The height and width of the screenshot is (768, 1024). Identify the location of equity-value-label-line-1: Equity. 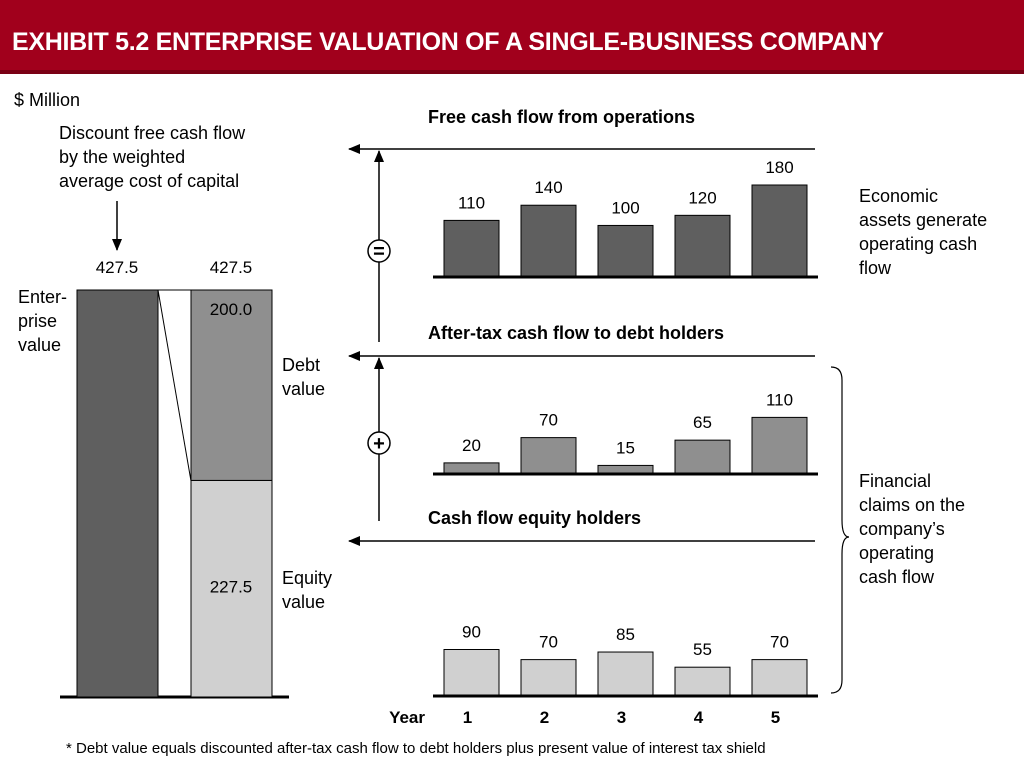
(307, 578).